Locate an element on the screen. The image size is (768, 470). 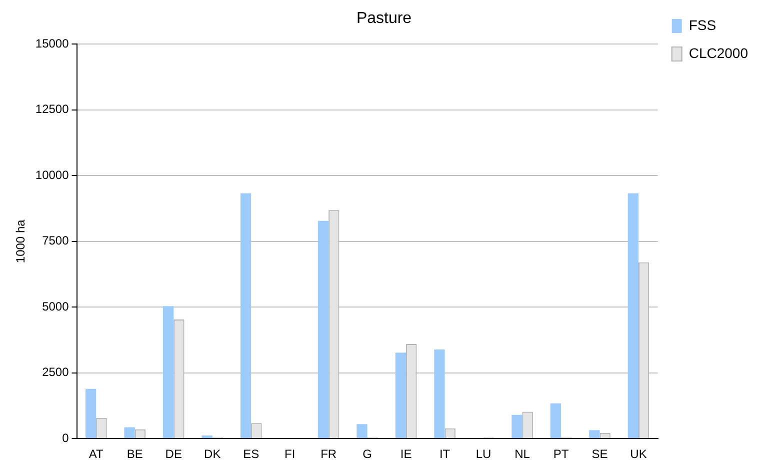
x-tick-label: BE is located at coordinates (134, 454).